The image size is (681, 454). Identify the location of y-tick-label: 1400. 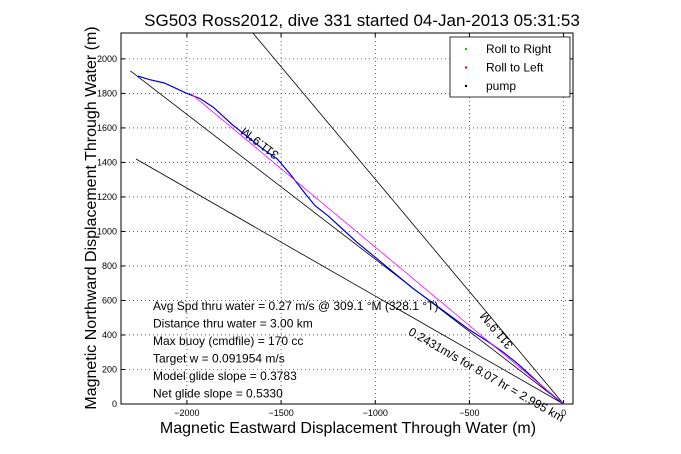
(107, 162).